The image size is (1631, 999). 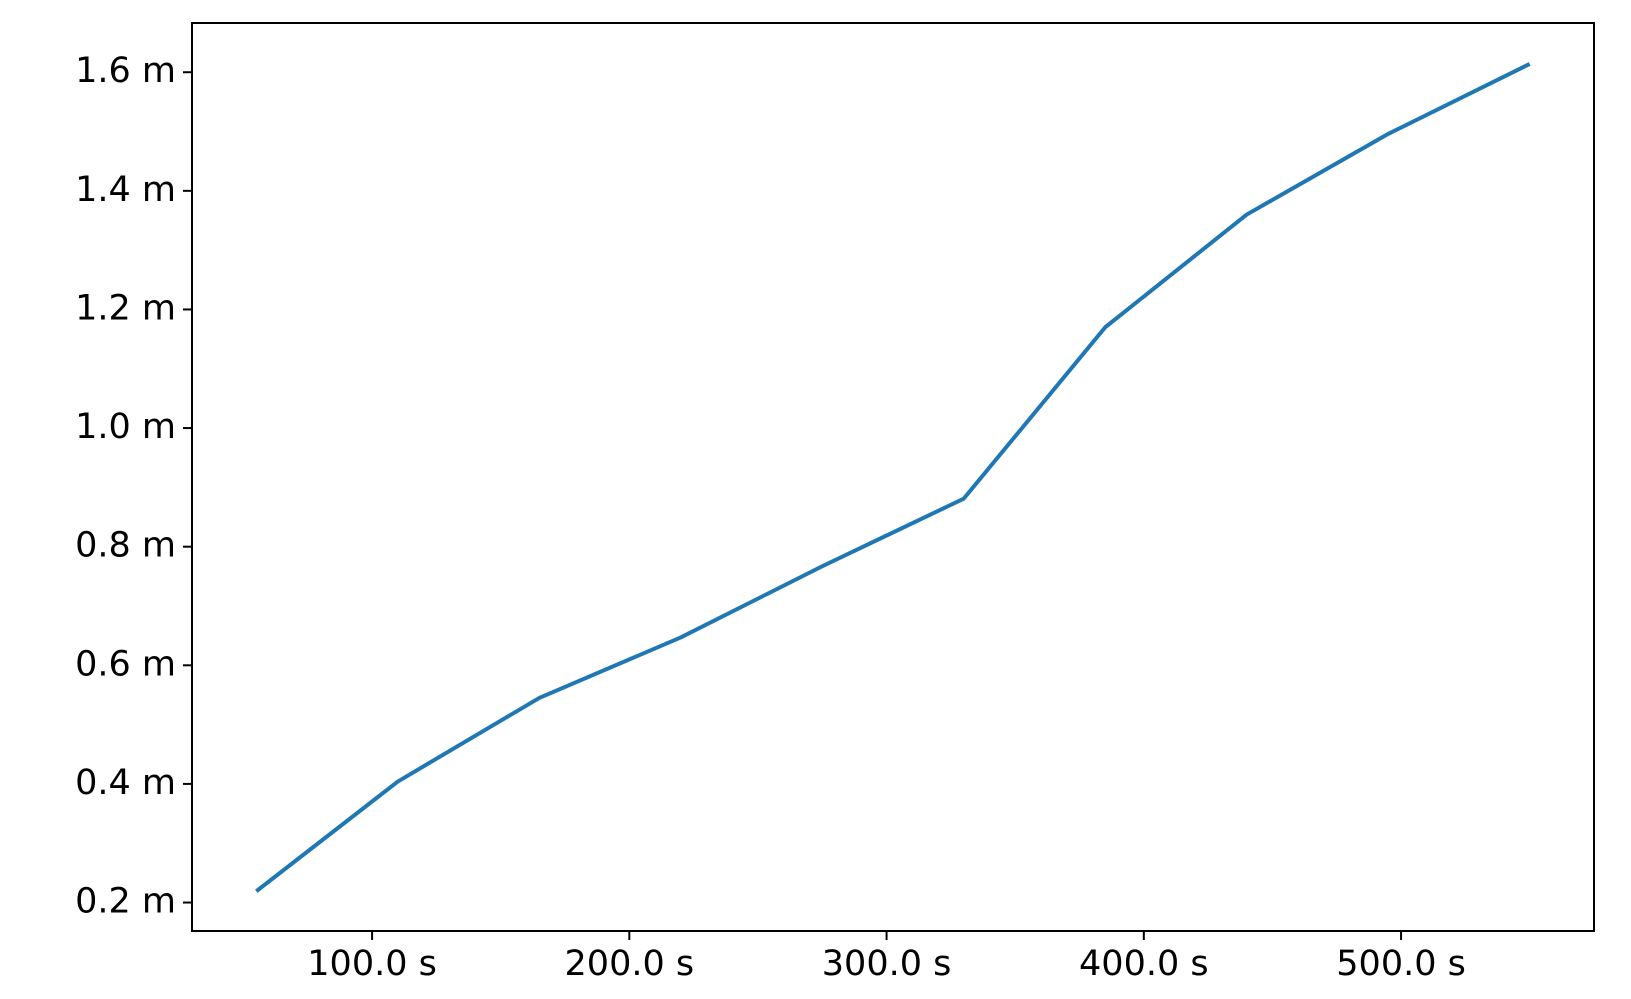 I want to click on y-tick-label: 0.2 m, so click(x=125, y=902).